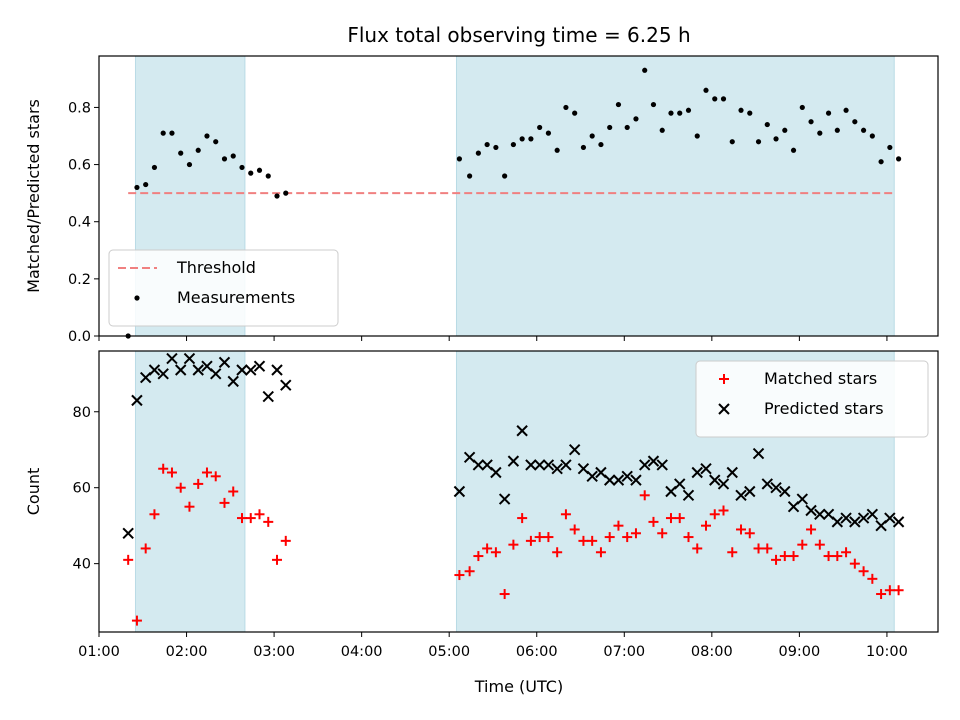 This screenshot has width=960, height=720. What do you see at coordinates (187, 652) in the screenshot?
I see `x-tick-label: 02:00` at bounding box center [187, 652].